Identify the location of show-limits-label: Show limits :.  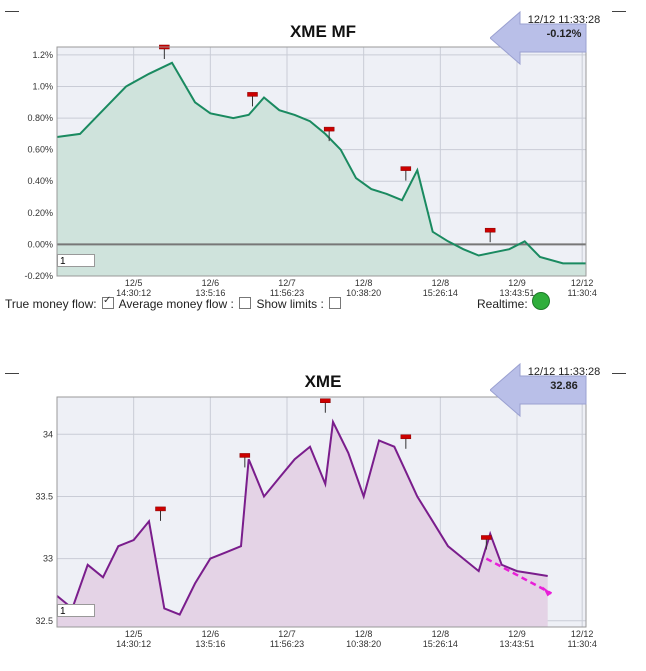
(290, 304).